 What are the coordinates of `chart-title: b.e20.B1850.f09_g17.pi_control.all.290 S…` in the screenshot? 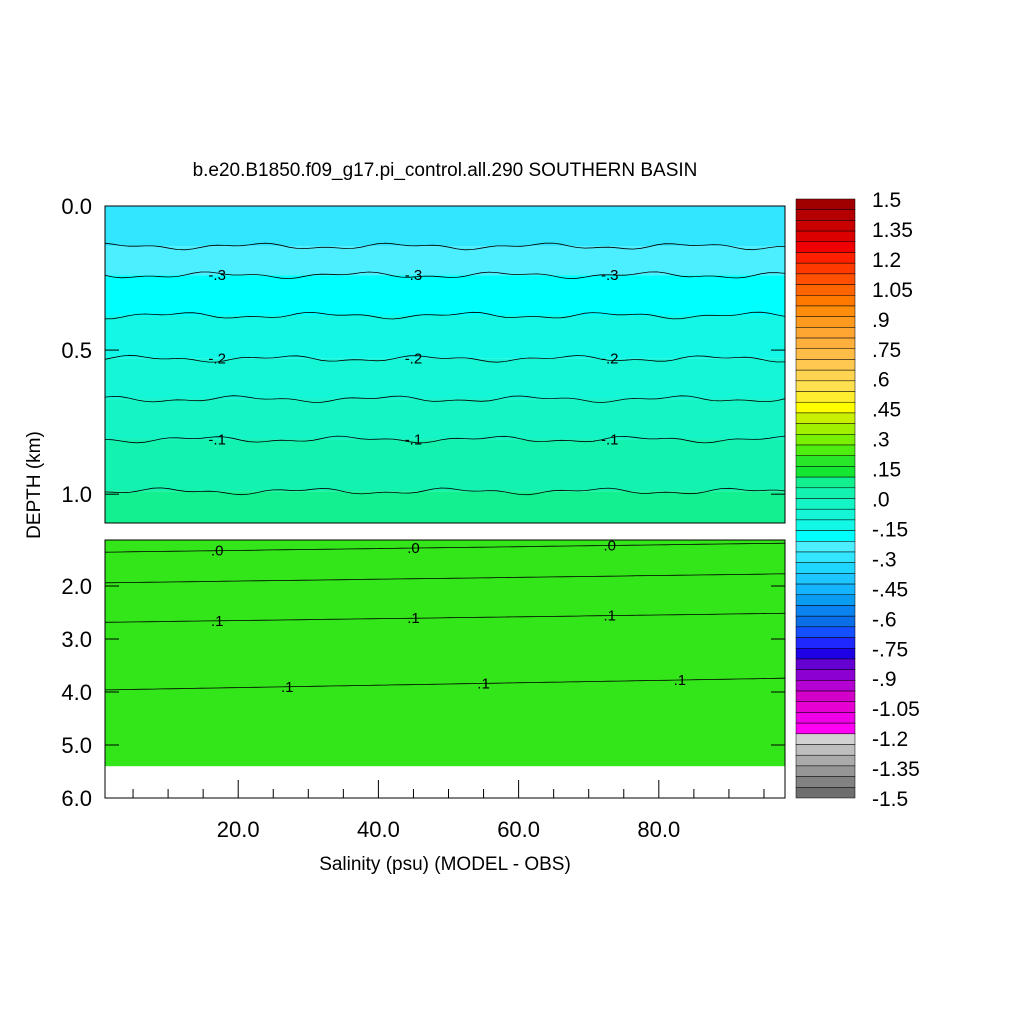 It's located at (445, 170).